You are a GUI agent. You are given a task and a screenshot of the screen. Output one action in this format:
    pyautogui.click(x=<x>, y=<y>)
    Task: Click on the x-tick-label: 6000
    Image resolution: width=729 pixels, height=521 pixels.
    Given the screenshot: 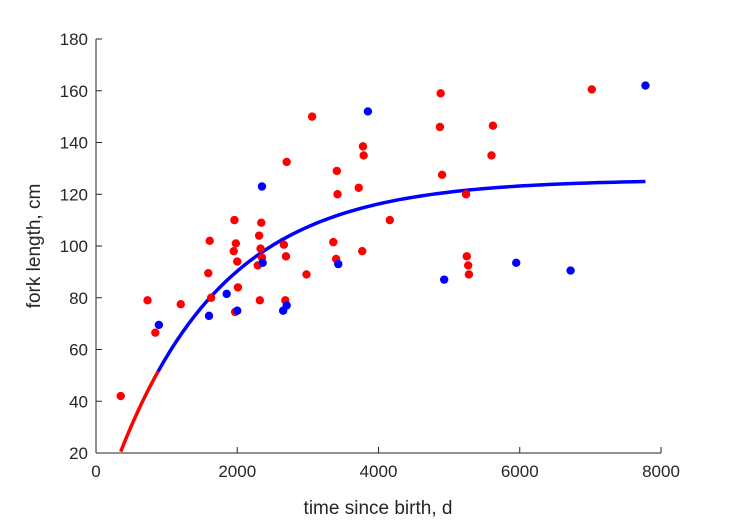 What is the action you would take?
    pyautogui.click(x=520, y=471)
    